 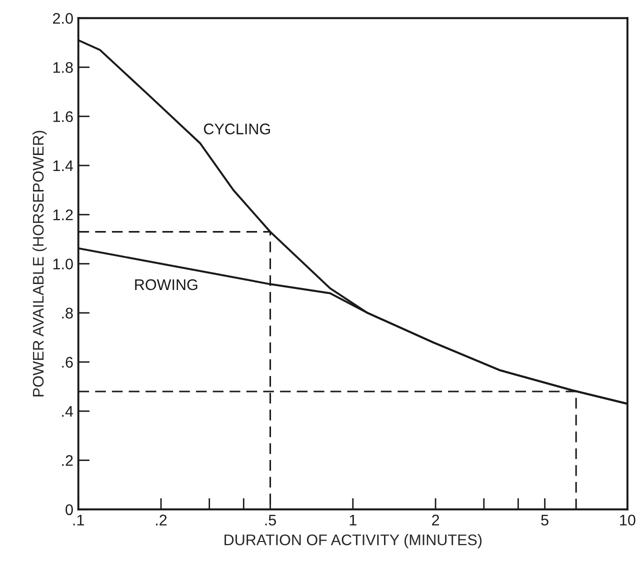 I want to click on x-tick-label: 1, so click(x=353, y=520).